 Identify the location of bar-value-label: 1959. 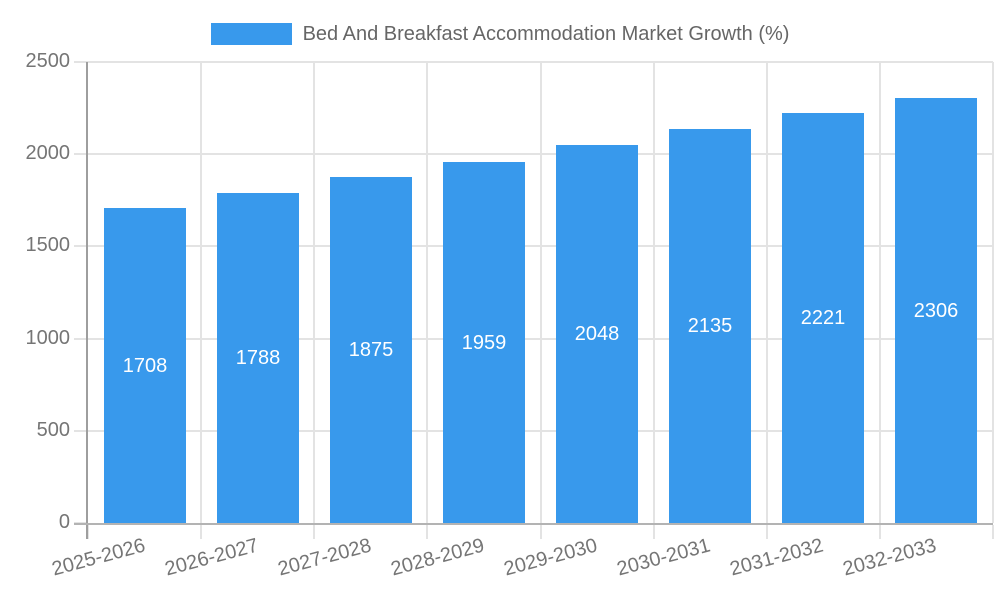
(484, 342).